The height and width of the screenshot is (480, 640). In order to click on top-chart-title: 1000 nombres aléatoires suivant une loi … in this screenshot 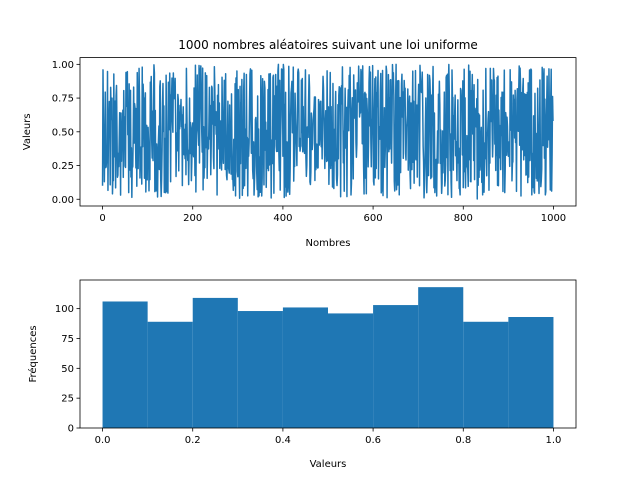, I will do `click(328, 45)`.